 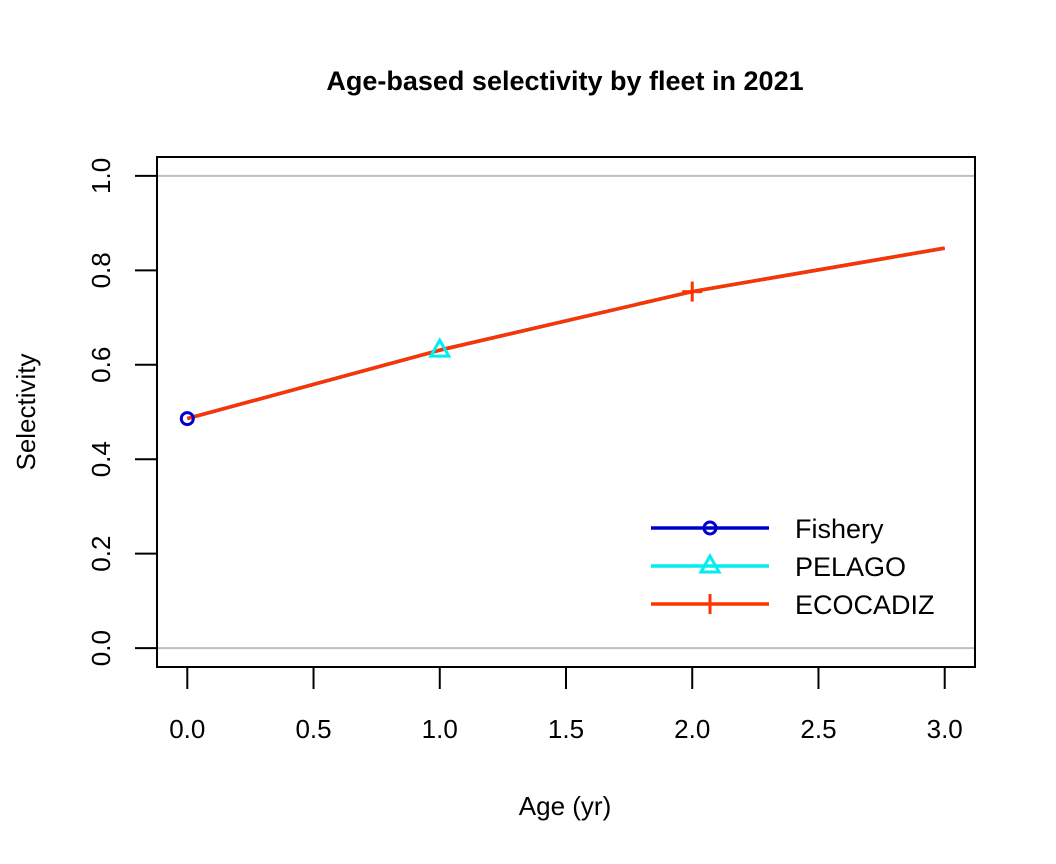 I want to click on x-tick-label: 0.5, so click(x=313, y=729).